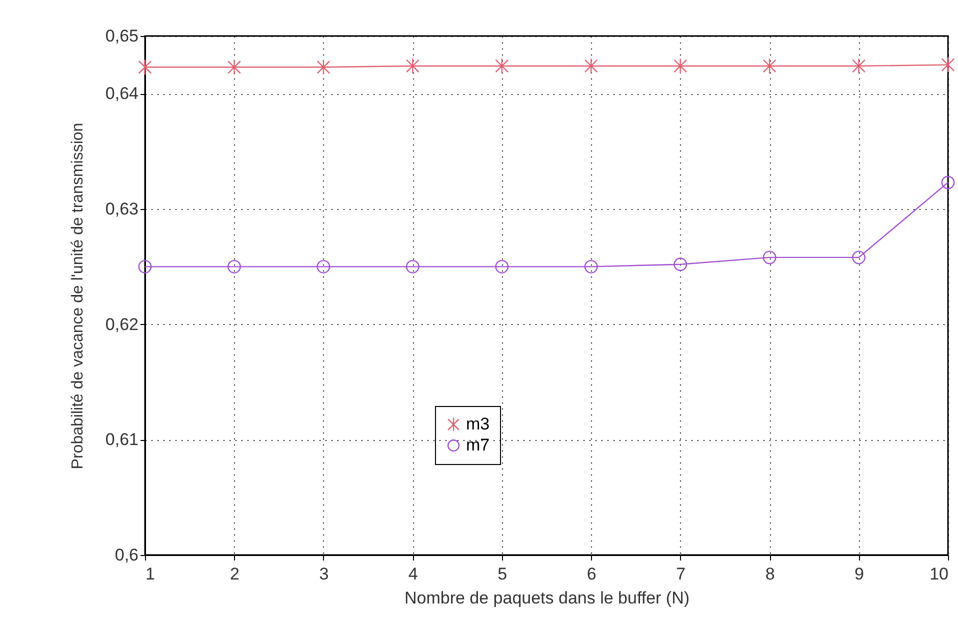  Describe the element at coordinates (150, 574) in the screenshot. I see `x-tick-label: 1` at that location.